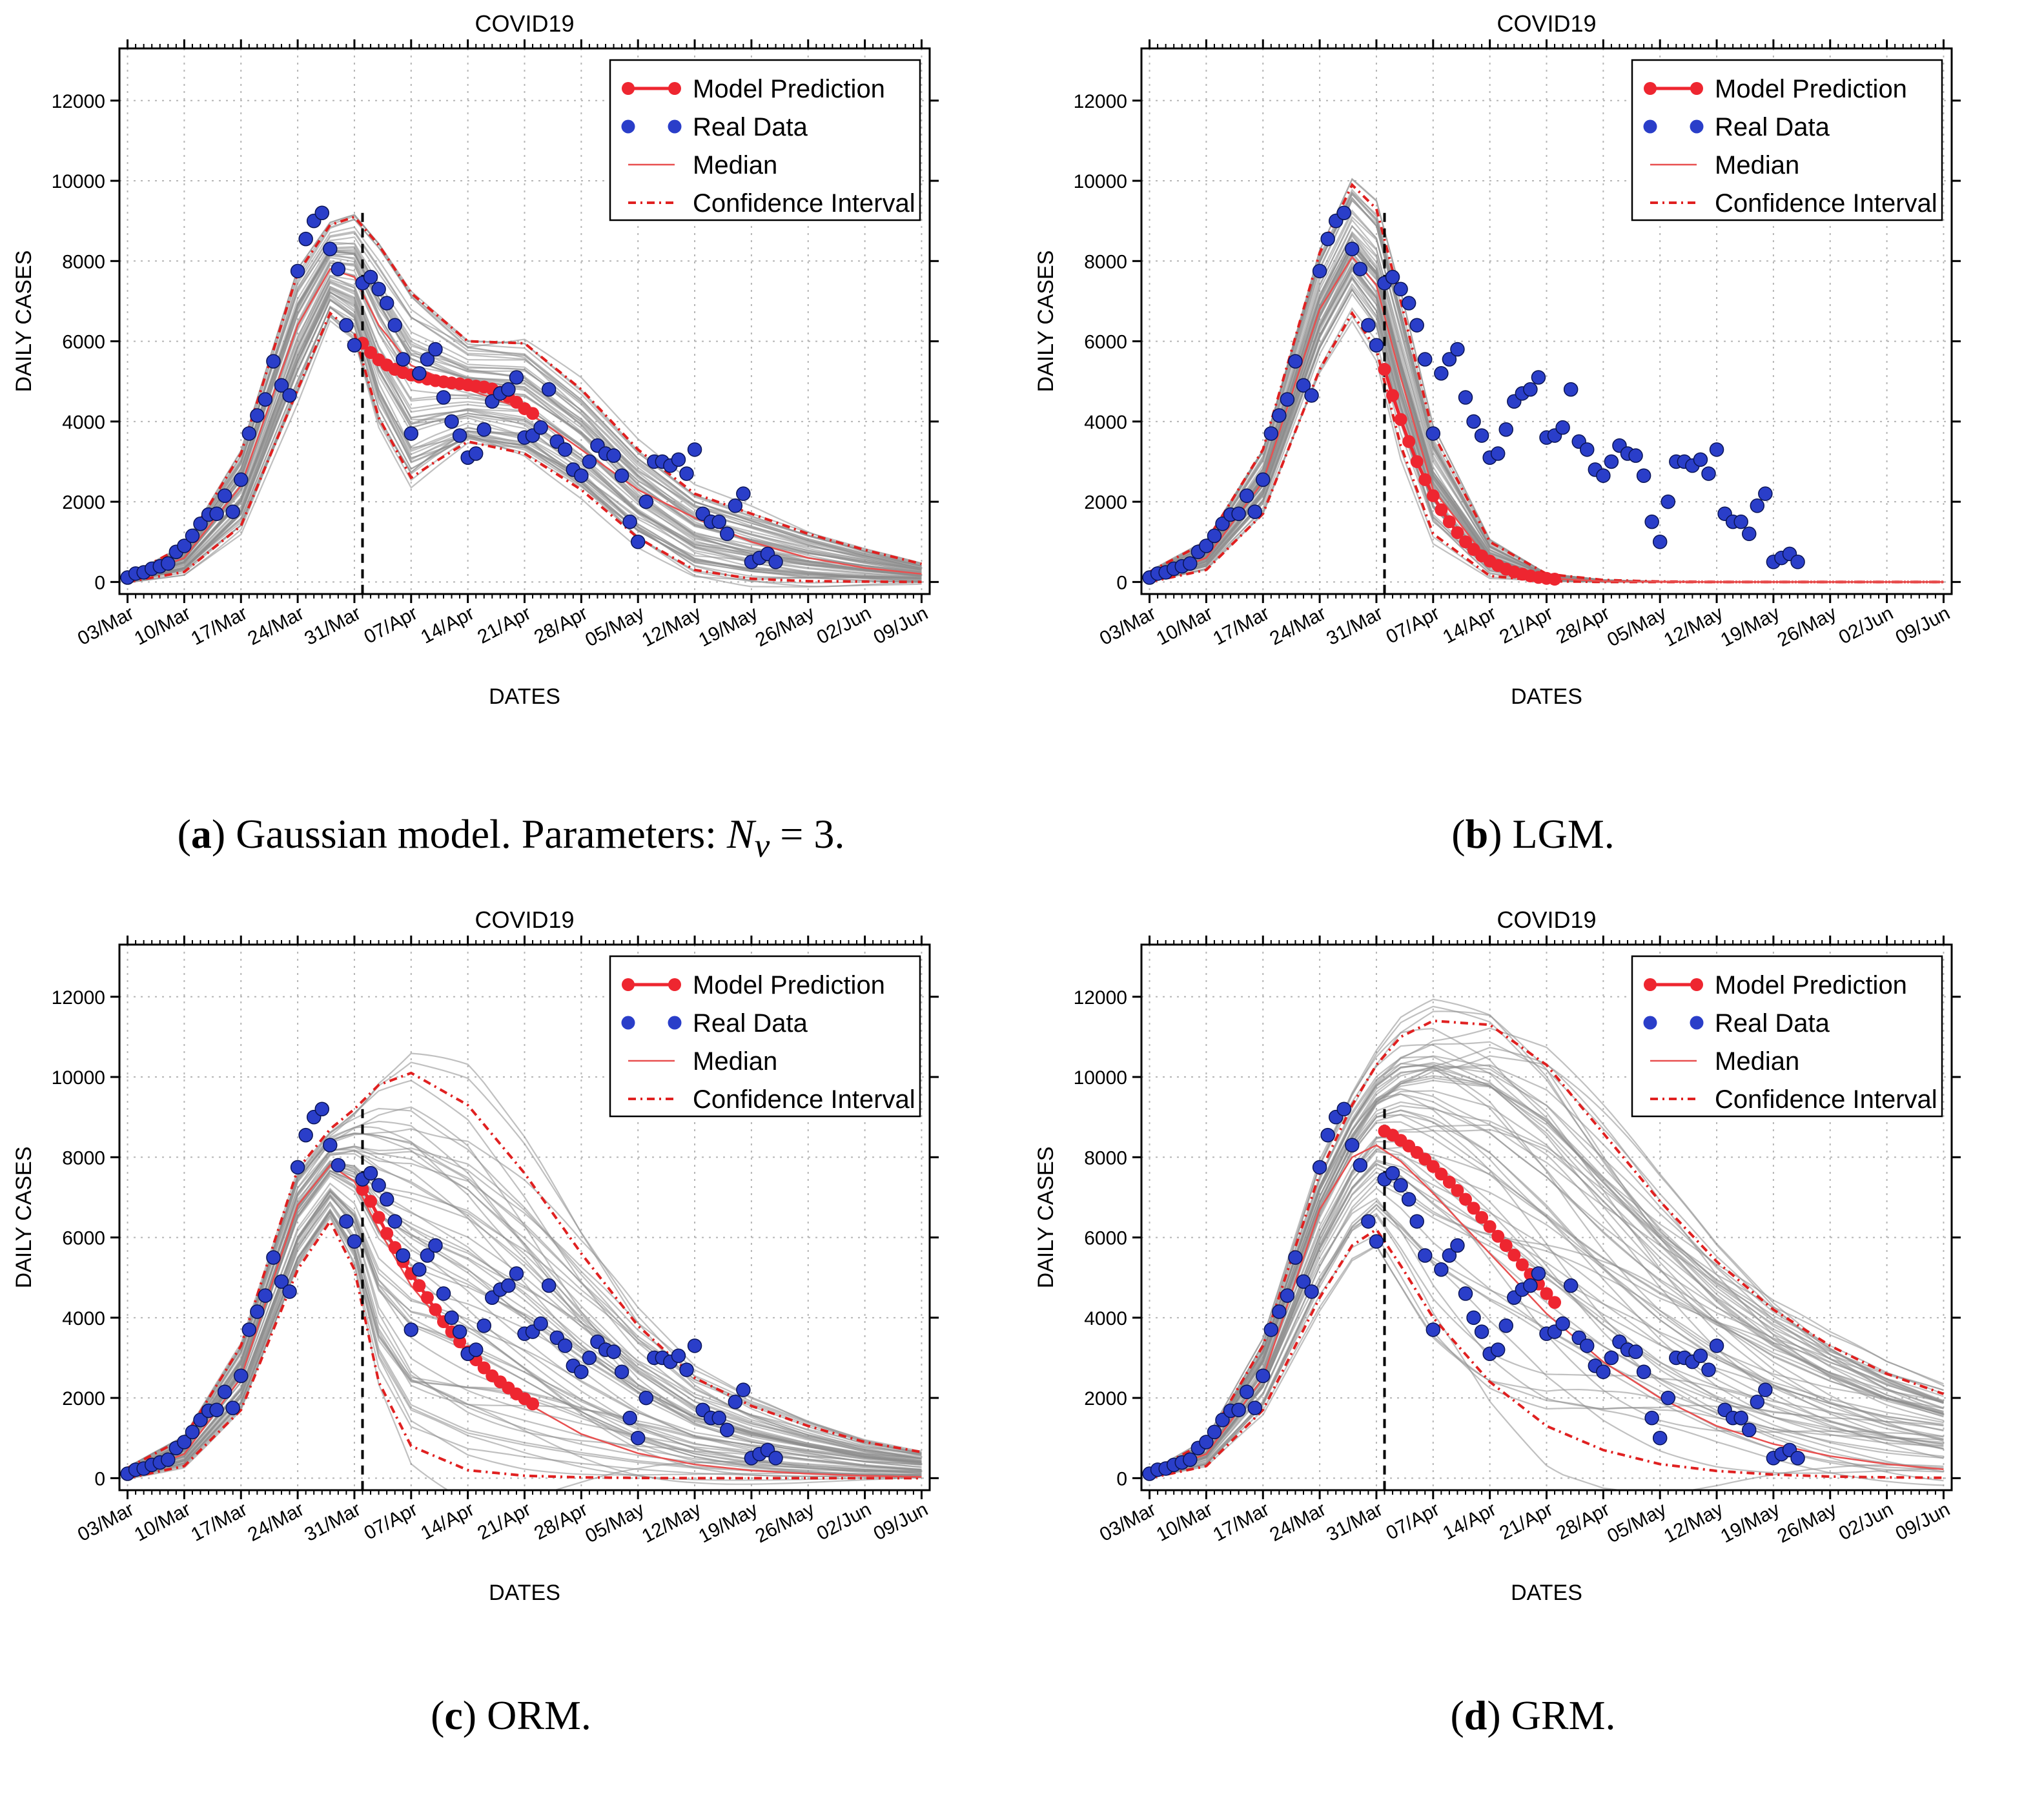  I want to click on x-tick-label: 19/May, so click(1750, 1523).